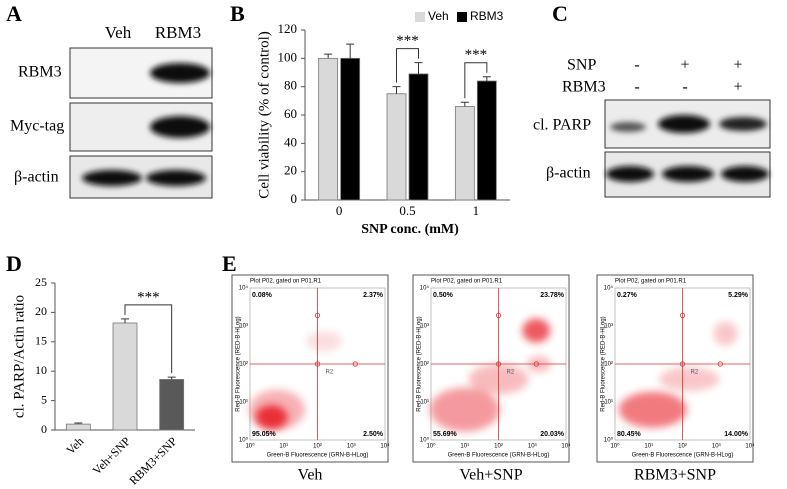 The image size is (787, 489). Describe the element at coordinates (153, 461) in the screenshot. I see `x-tick-label: RBM3+SNP` at that location.